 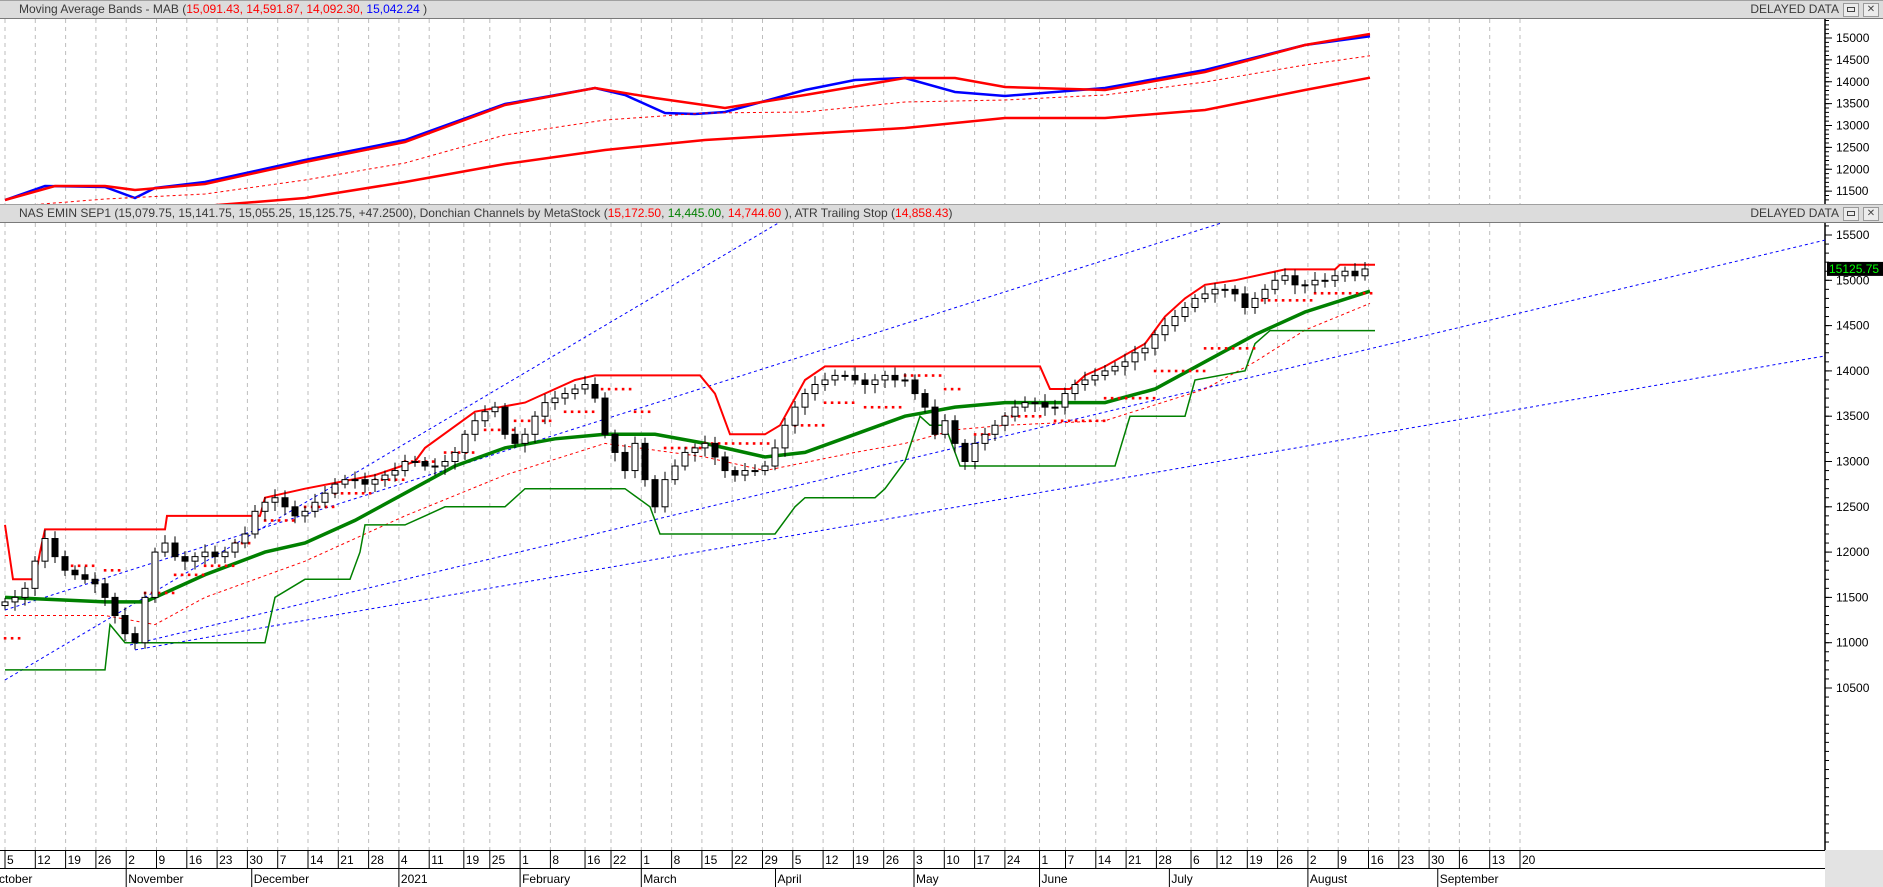 What do you see at coordinates (414, 879) in the screenshot?
I see `month-label: 2021` at bounding box center [414, 879].